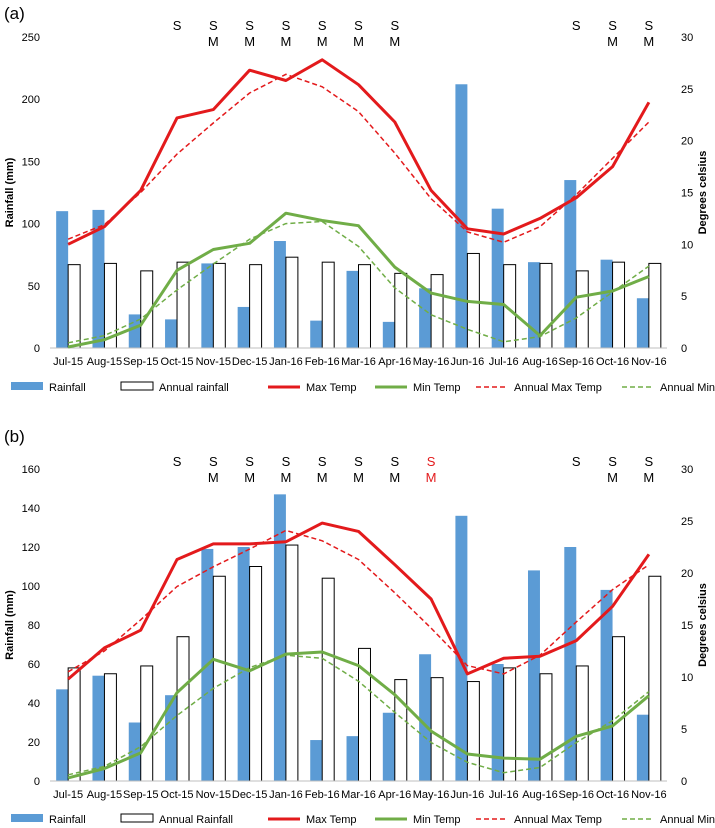 The width and height of the screenshot is (715, 828). What do you see at coordinates (687, 388) in the screenshot?
I see `legend-label: Annual Min Temp` at bounding box center [687, 388].